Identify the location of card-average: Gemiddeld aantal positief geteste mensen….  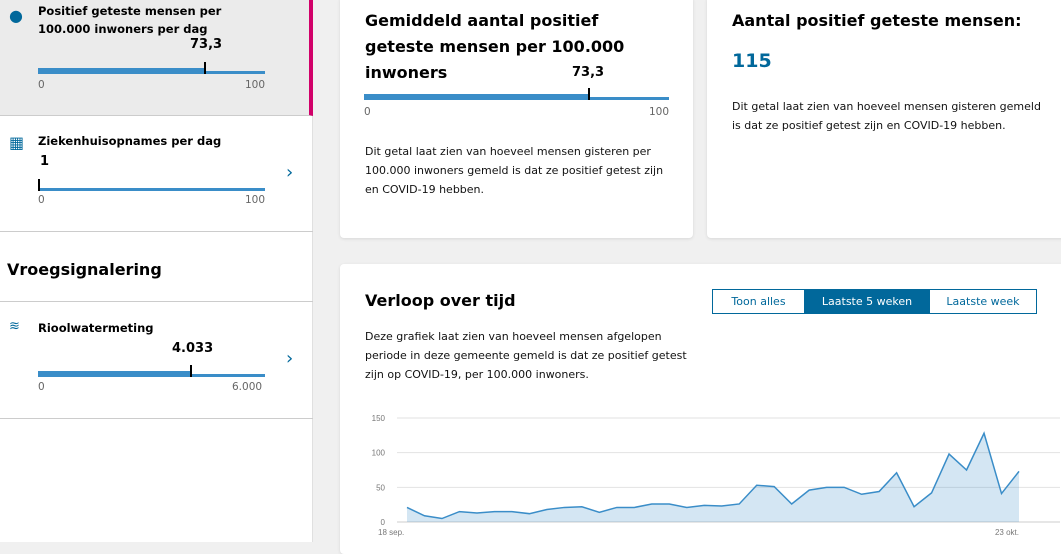
(516, 119).